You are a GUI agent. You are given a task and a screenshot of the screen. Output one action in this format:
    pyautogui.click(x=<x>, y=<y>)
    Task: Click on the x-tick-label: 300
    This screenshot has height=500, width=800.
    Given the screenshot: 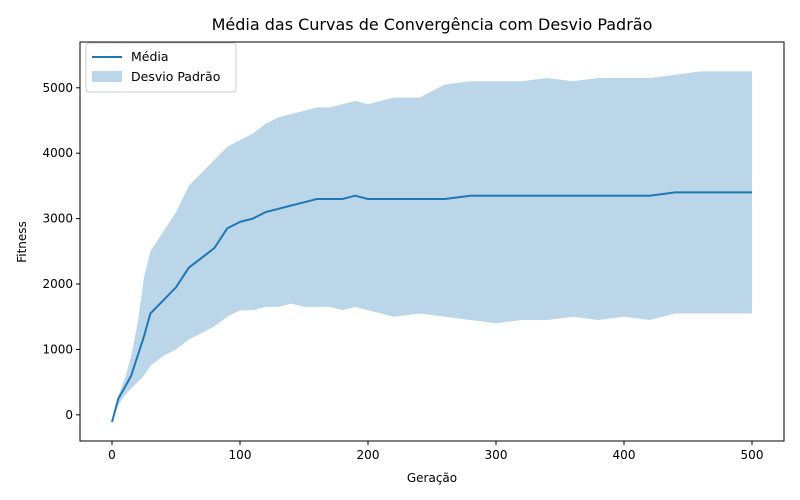 What is the action you would take?
    pyautogui.click(x=496, y=455)
    